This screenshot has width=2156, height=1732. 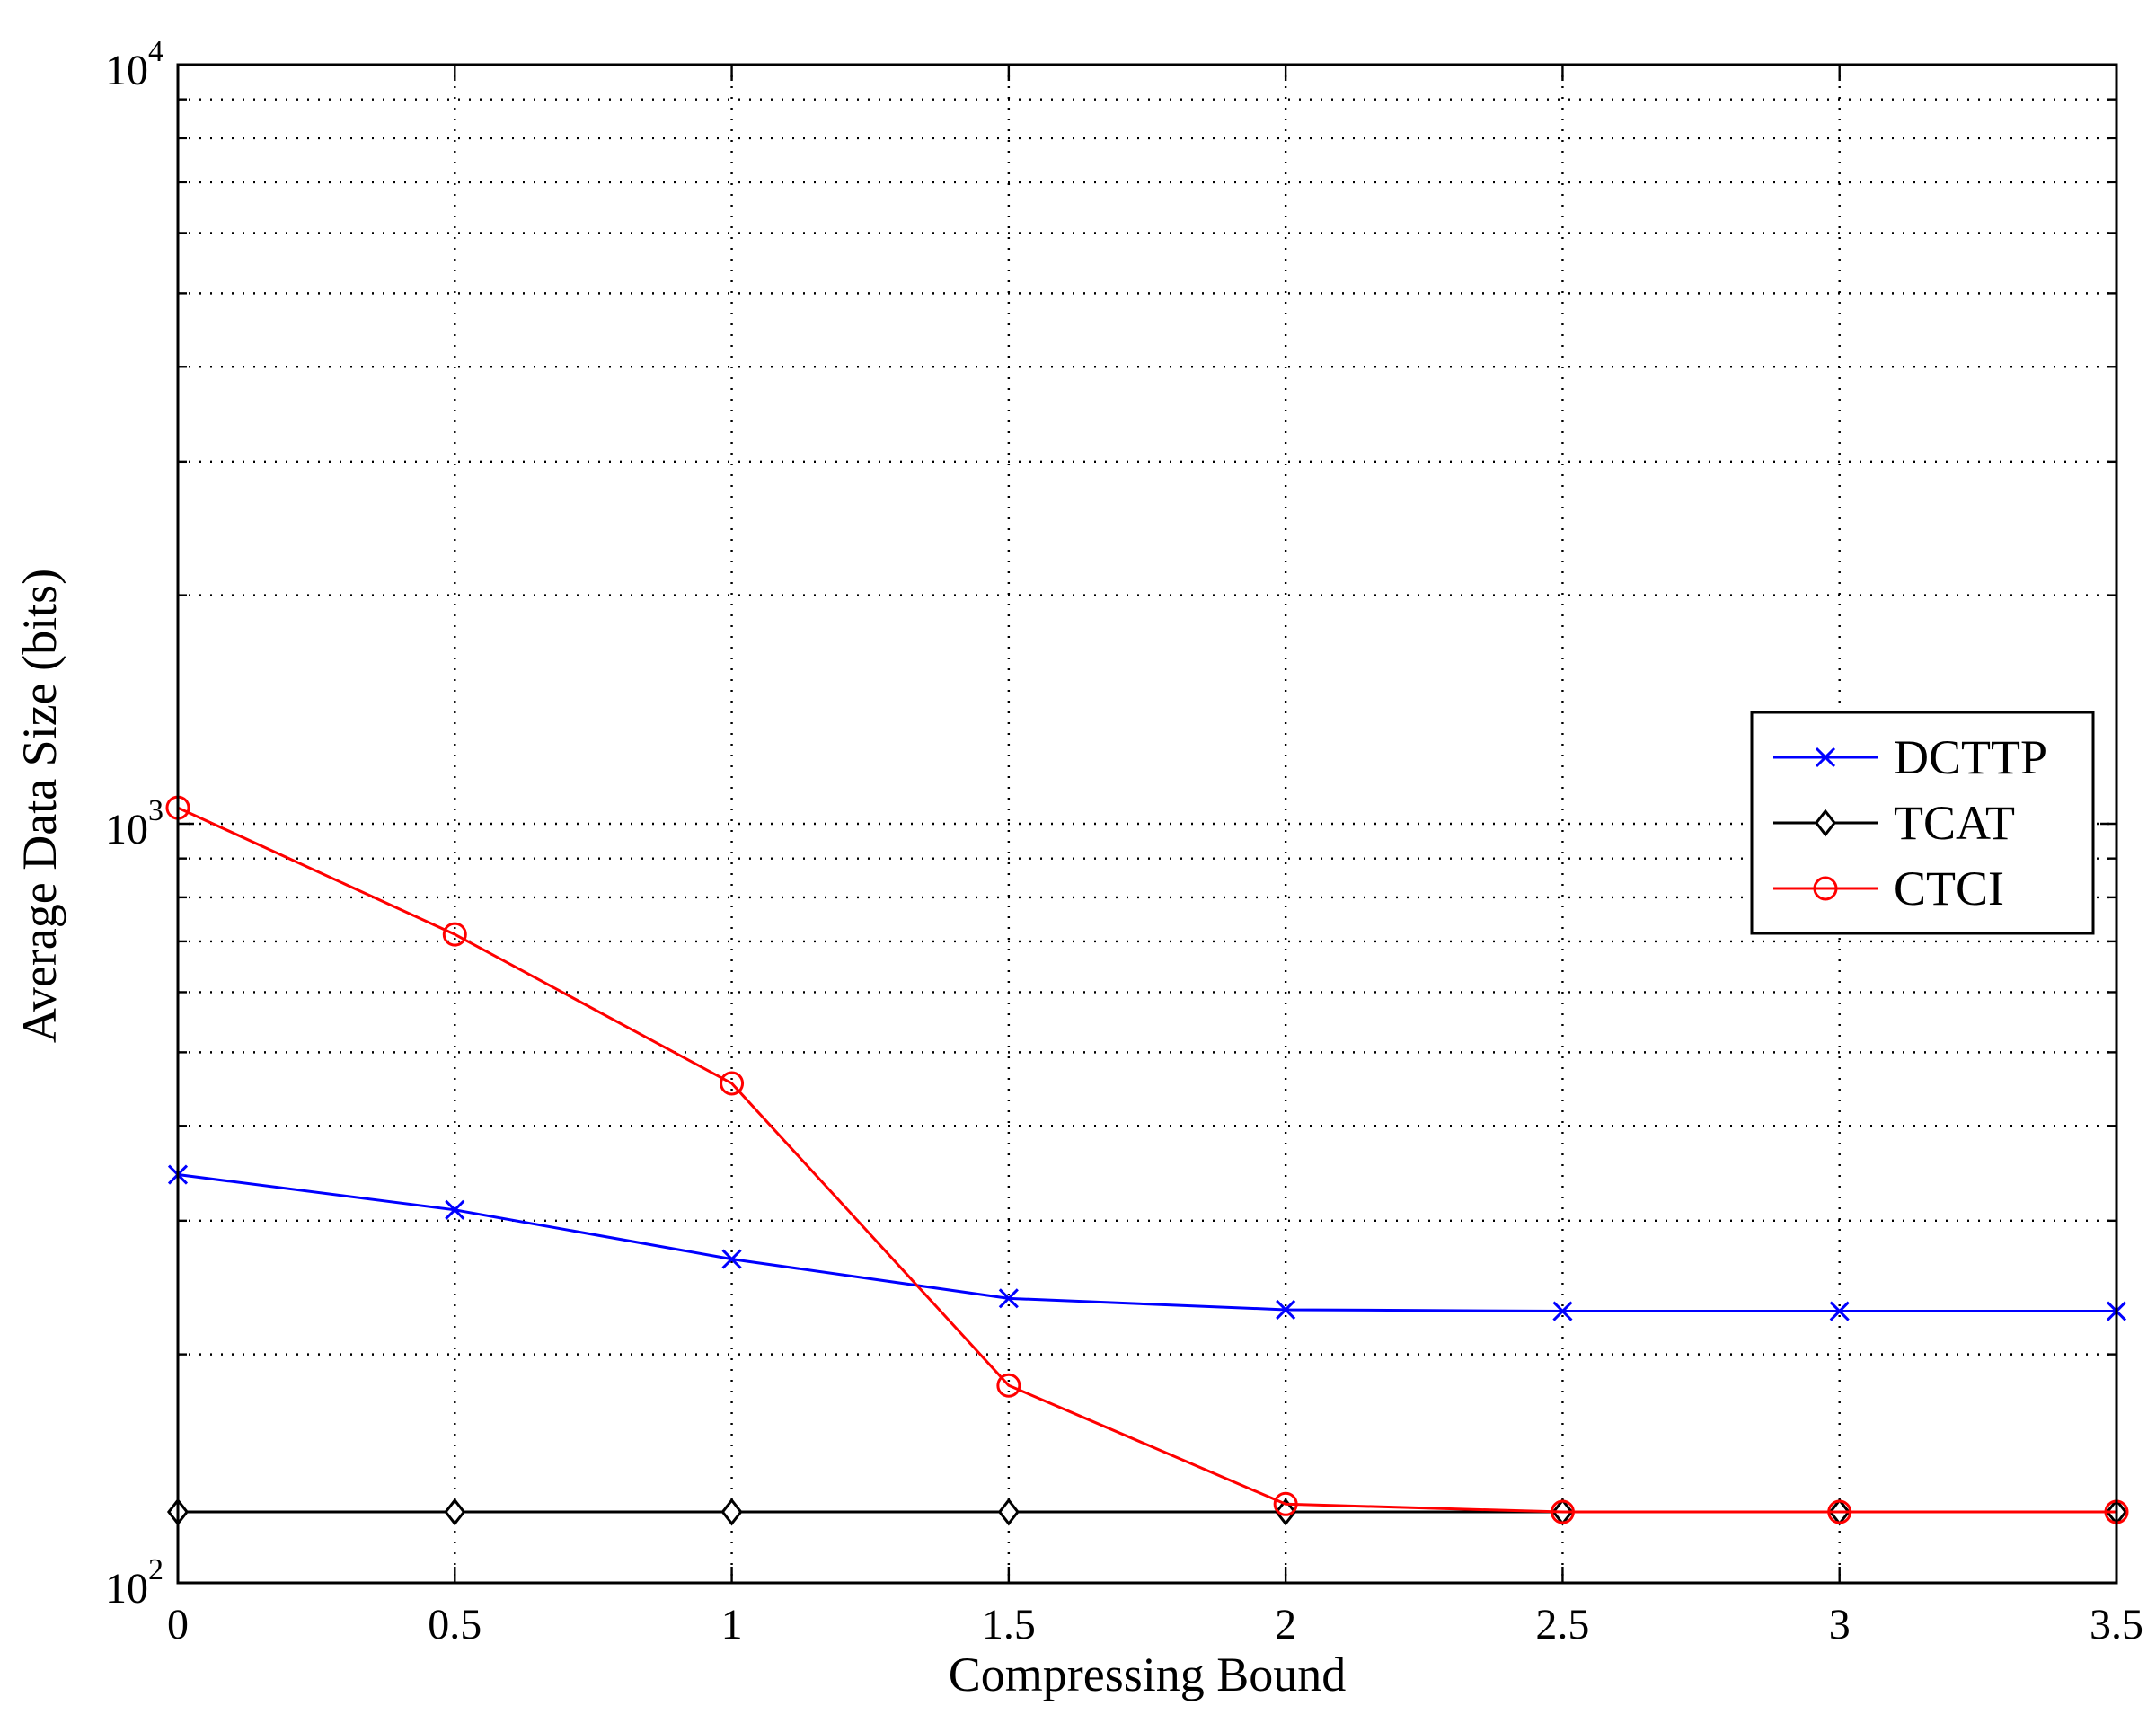 What do you see at coordinates (1971, 757) in the screenshot?
I see `legend-label: DCTTP` at bounding box center [1971, 757].